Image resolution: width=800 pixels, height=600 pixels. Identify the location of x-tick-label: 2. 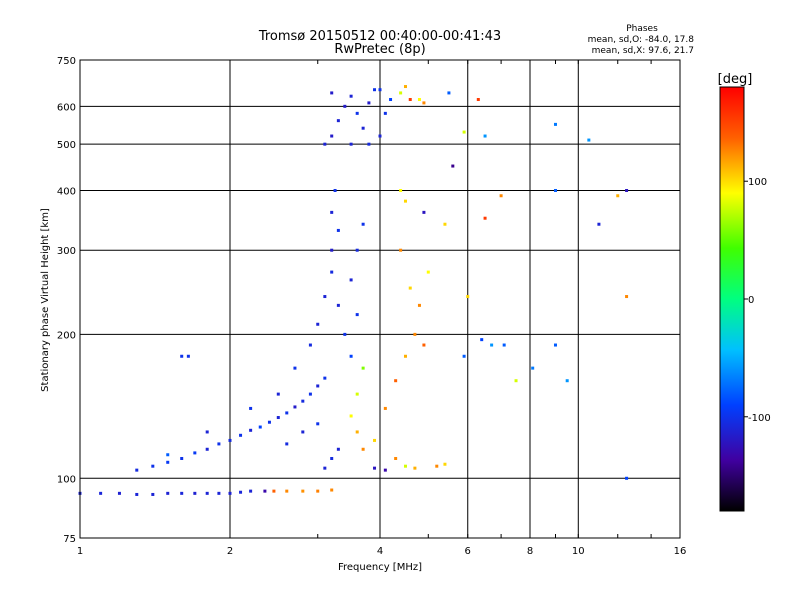
(230, 551).